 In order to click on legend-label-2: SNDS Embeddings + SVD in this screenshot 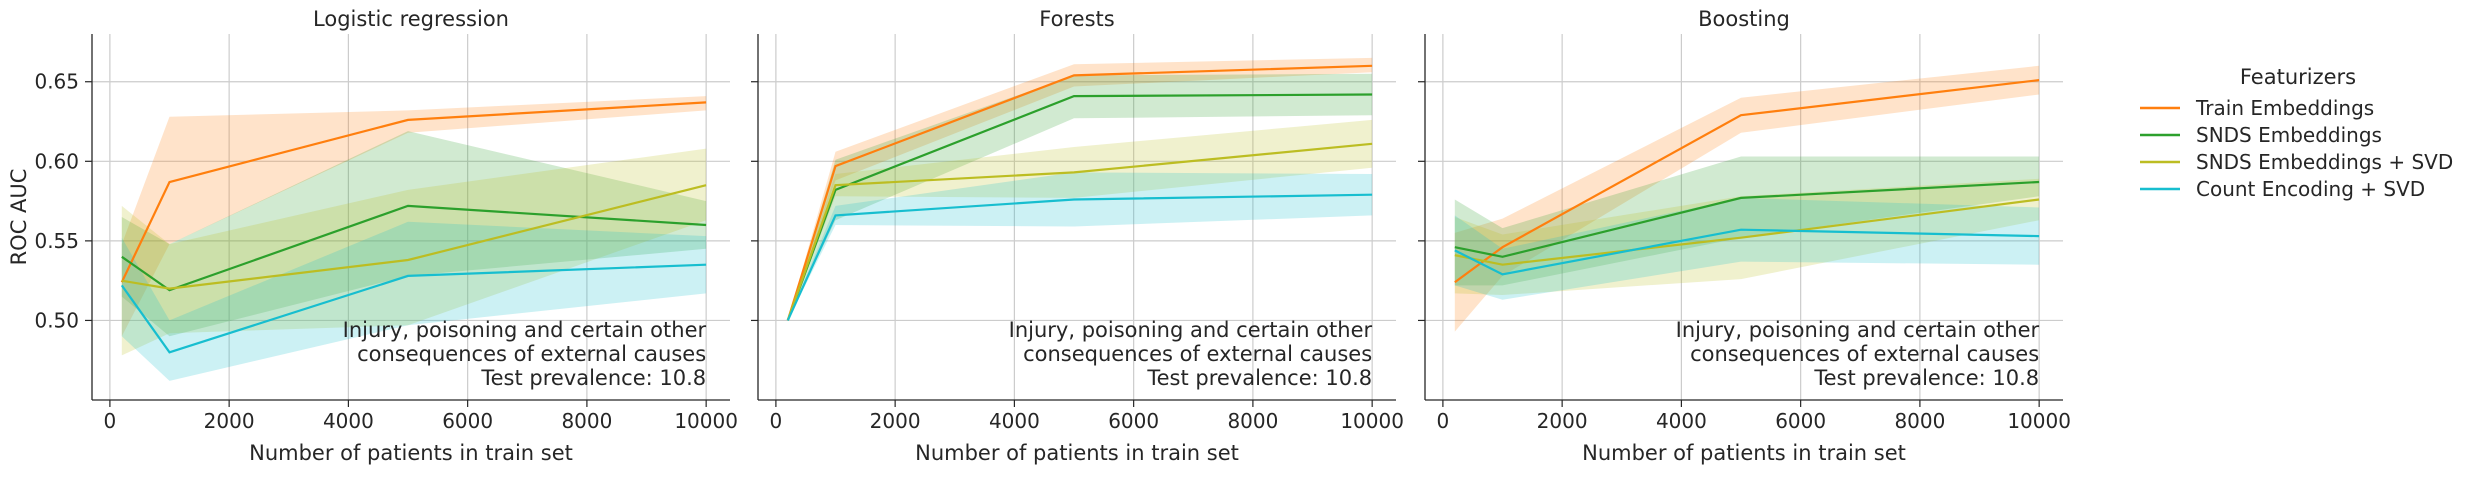, I will do `click(2324, 162)`.